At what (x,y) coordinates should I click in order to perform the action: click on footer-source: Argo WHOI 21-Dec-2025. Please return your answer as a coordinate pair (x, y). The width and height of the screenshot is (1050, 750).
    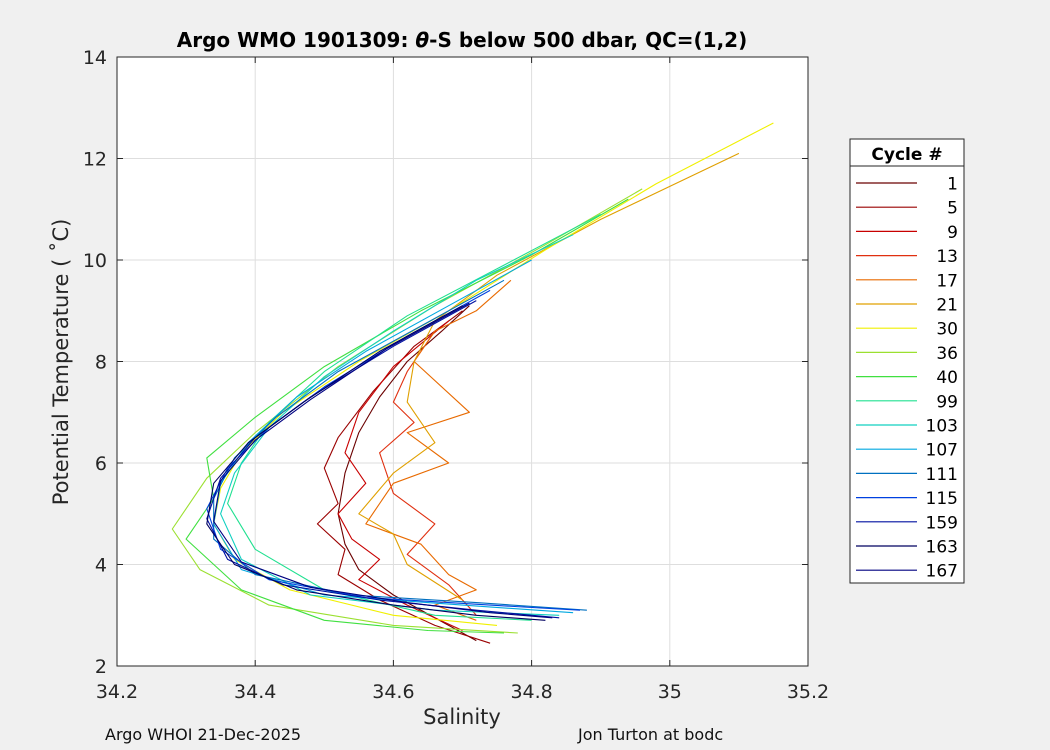
    Looking at the image, I should click on (203, 734).